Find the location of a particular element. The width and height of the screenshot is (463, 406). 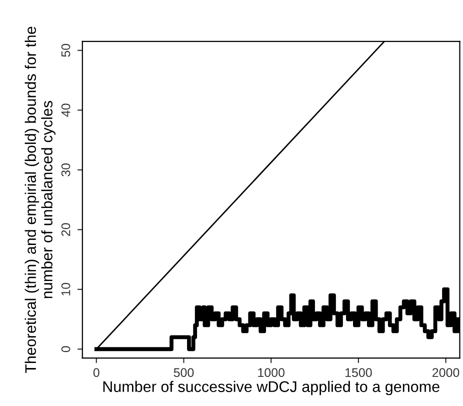

y-tick-label: 10 is located at coordinates (65, 289).